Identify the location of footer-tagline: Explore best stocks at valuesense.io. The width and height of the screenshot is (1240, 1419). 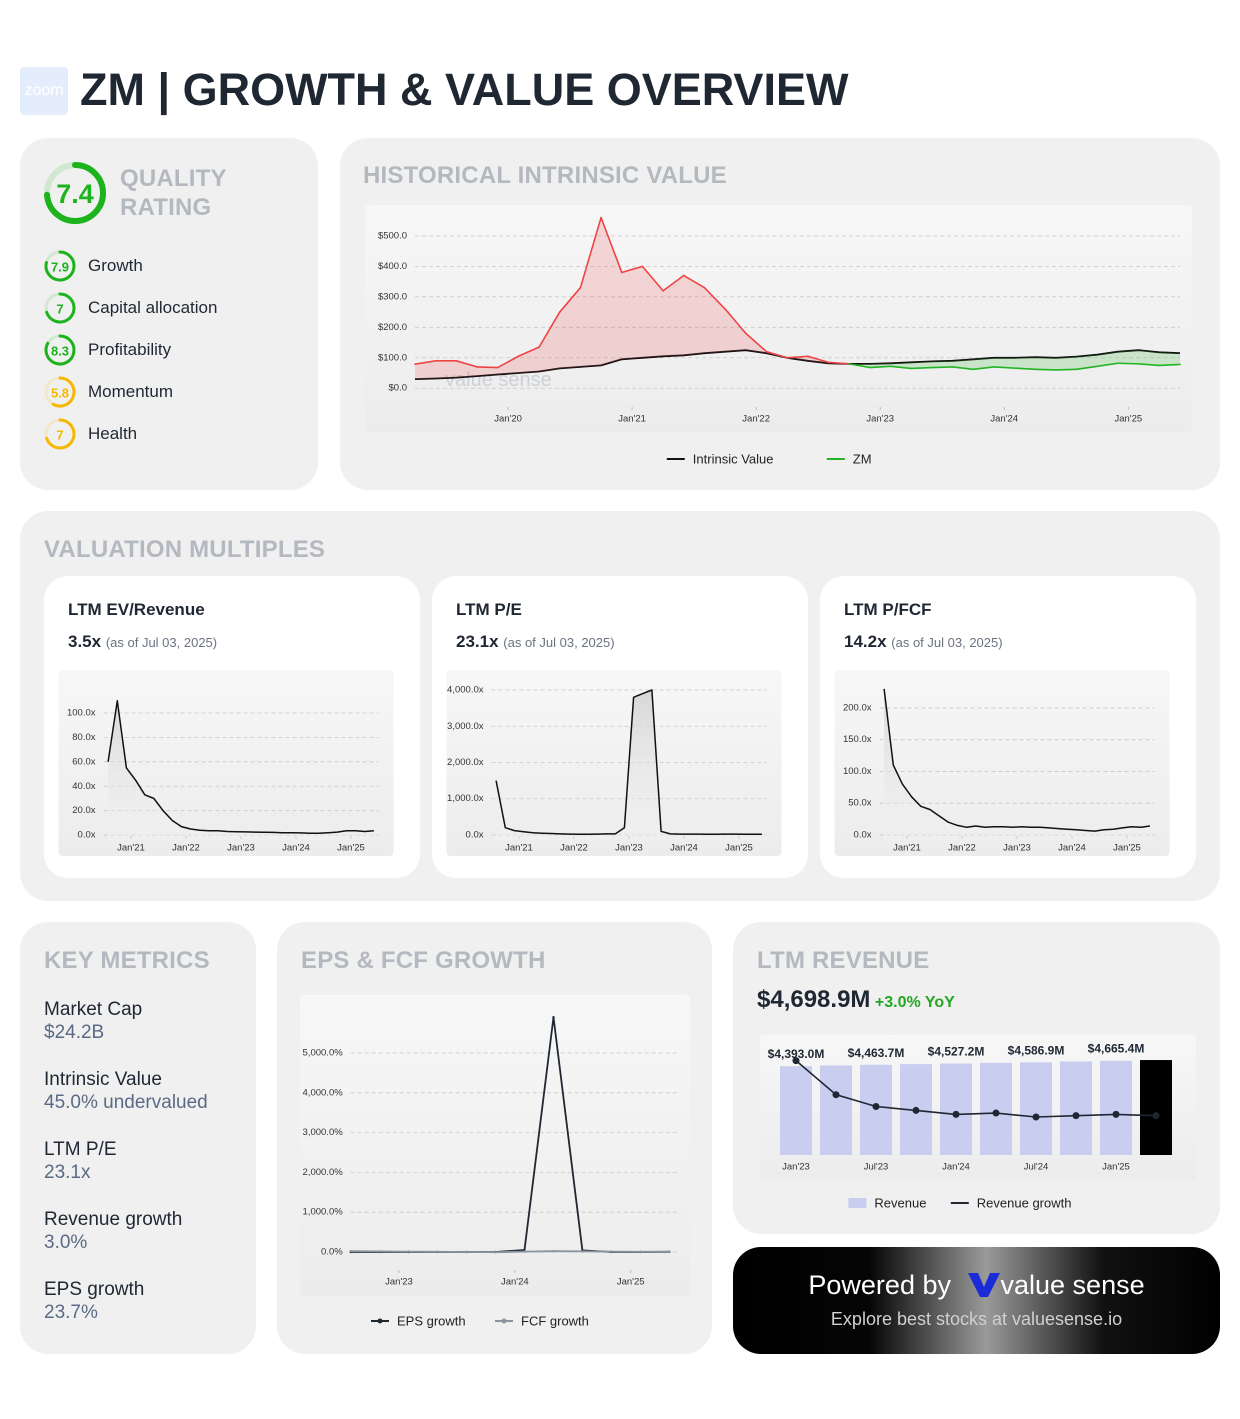
(976, 1319).